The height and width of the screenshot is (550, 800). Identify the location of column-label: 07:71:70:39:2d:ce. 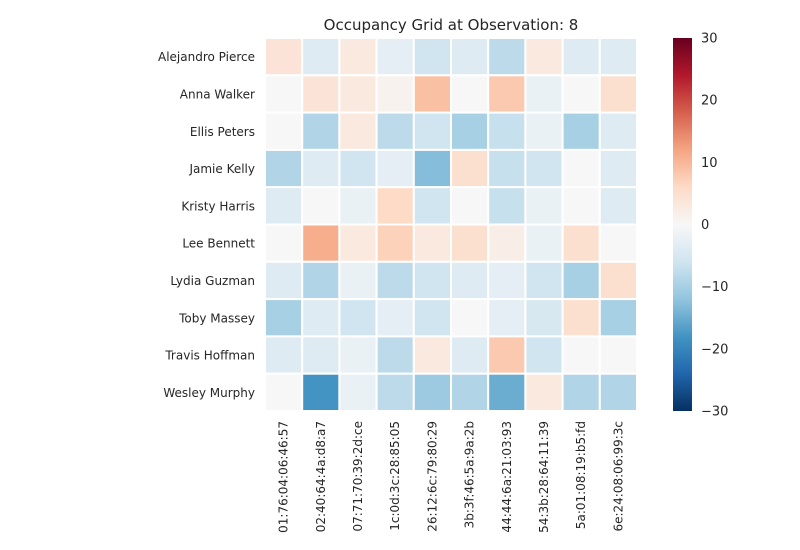
(358, 476).